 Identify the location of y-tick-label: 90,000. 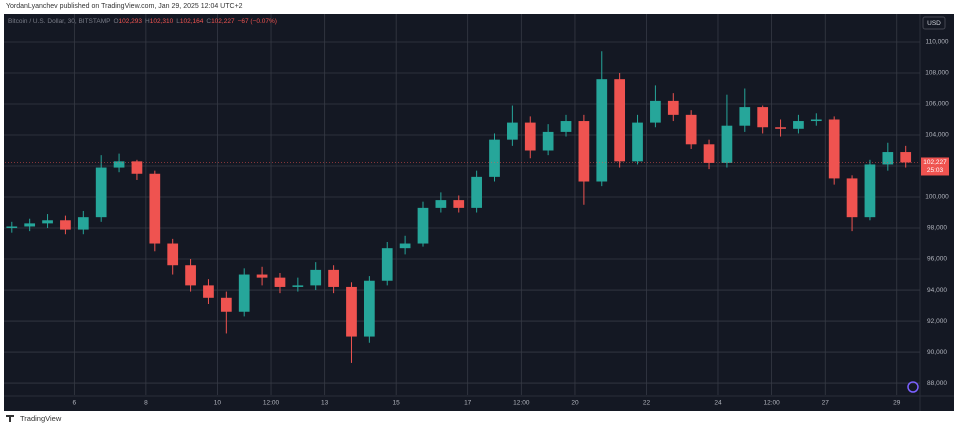
(937, 352).